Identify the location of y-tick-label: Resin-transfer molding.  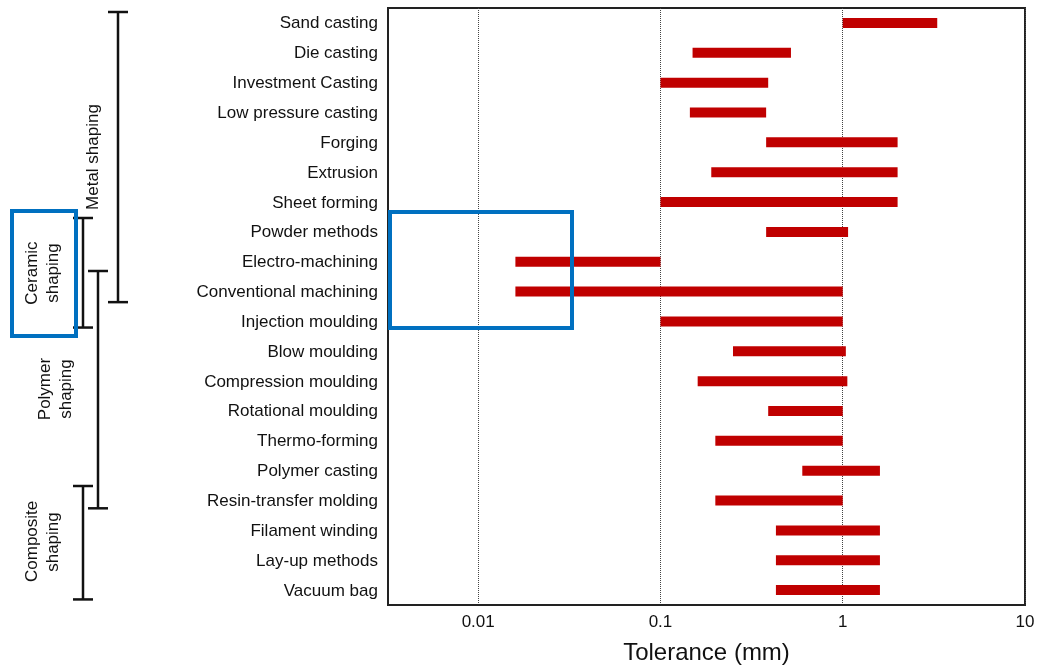
(292, 501).